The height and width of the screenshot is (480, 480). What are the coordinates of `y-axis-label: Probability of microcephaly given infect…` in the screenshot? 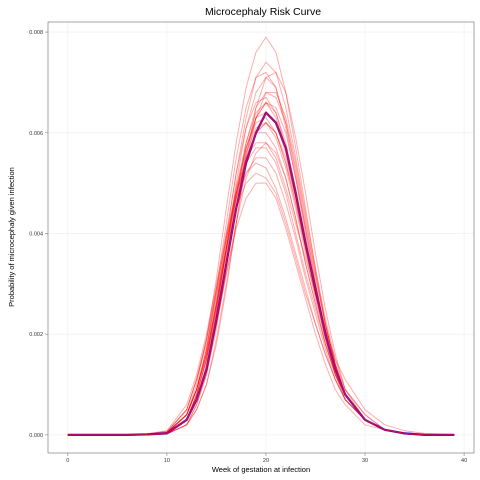 It's located at (11, 237).